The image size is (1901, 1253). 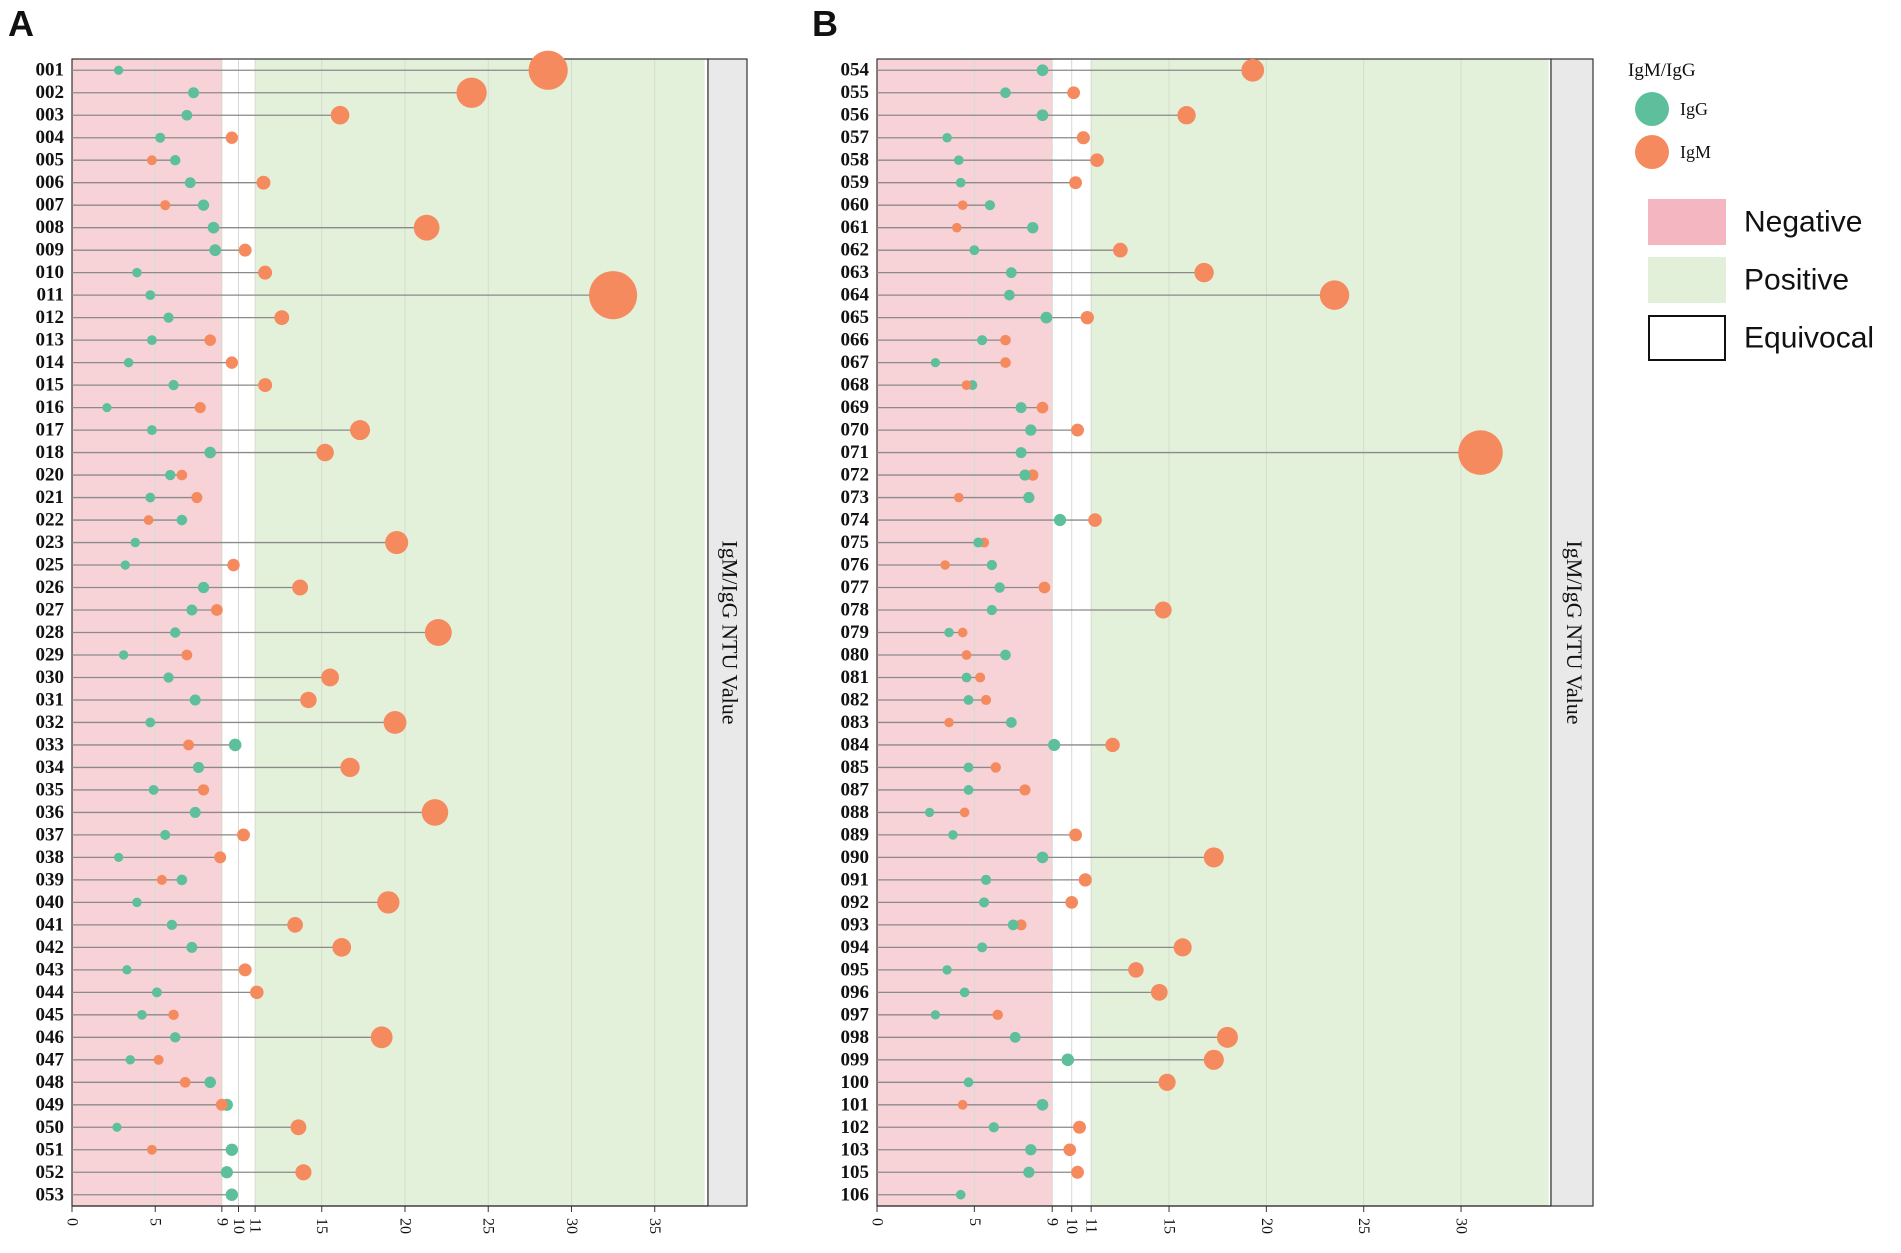 I want to click on row-007: 007, so click(x=123, y=205).